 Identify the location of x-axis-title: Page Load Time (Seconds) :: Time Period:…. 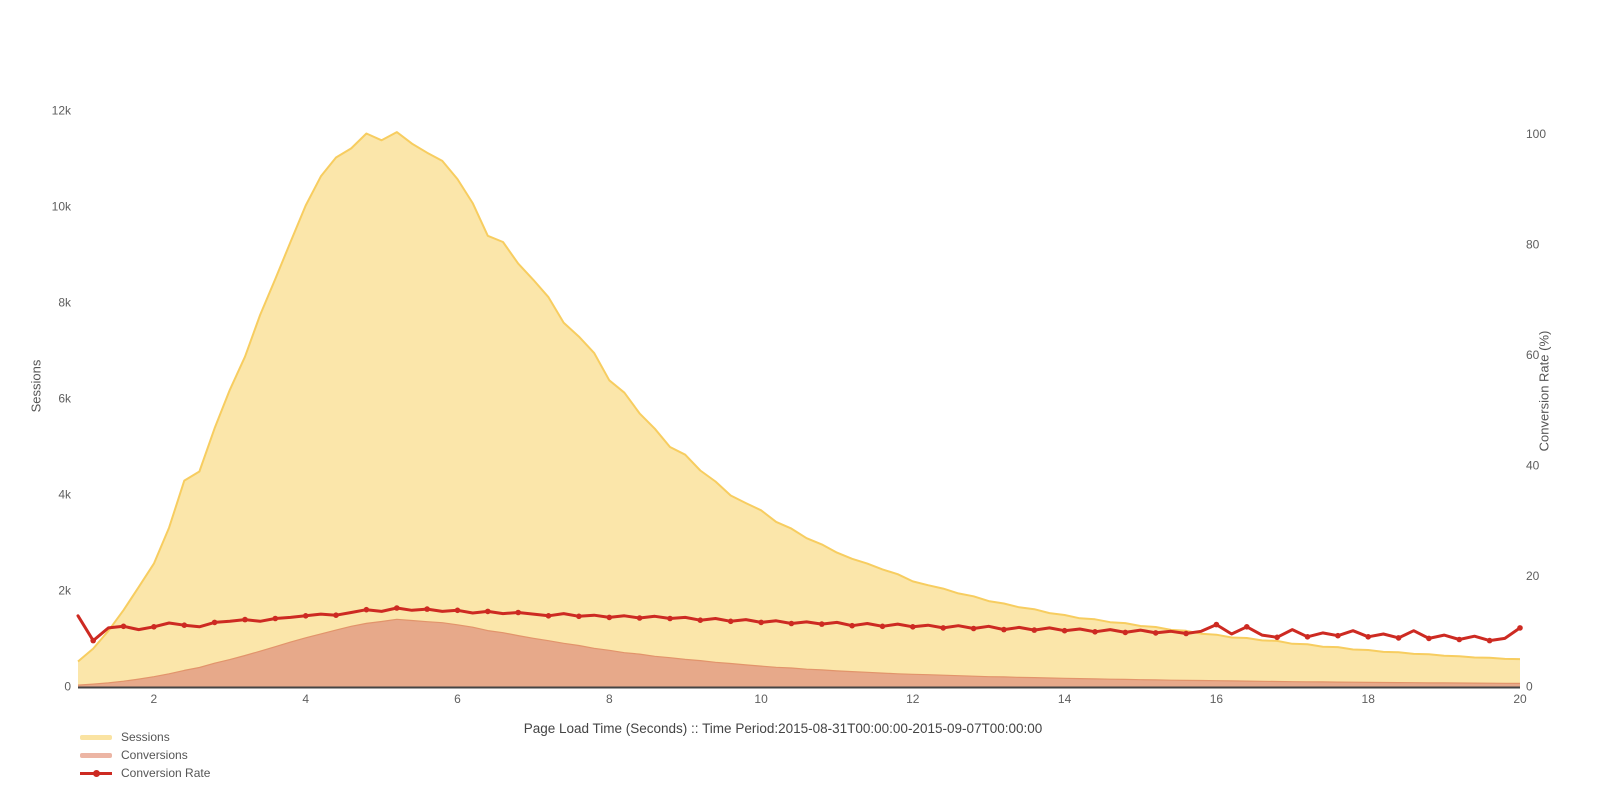
(783, 728).